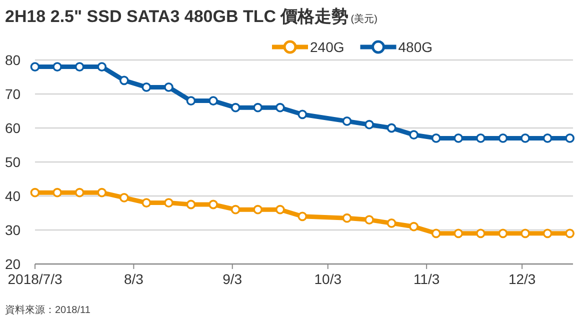  I want to click on y-tick-label: 20, so click(13, 264).